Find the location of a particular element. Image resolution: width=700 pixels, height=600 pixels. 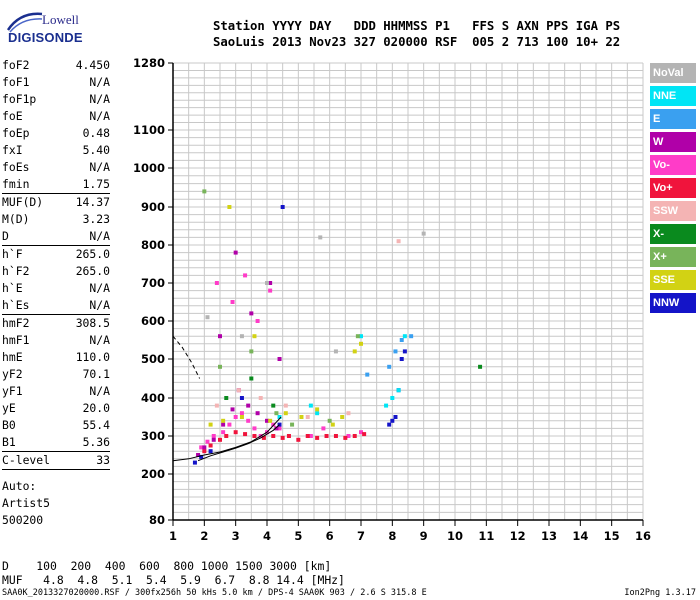

param-value: 0.48 is located at coordinates (96, 133).